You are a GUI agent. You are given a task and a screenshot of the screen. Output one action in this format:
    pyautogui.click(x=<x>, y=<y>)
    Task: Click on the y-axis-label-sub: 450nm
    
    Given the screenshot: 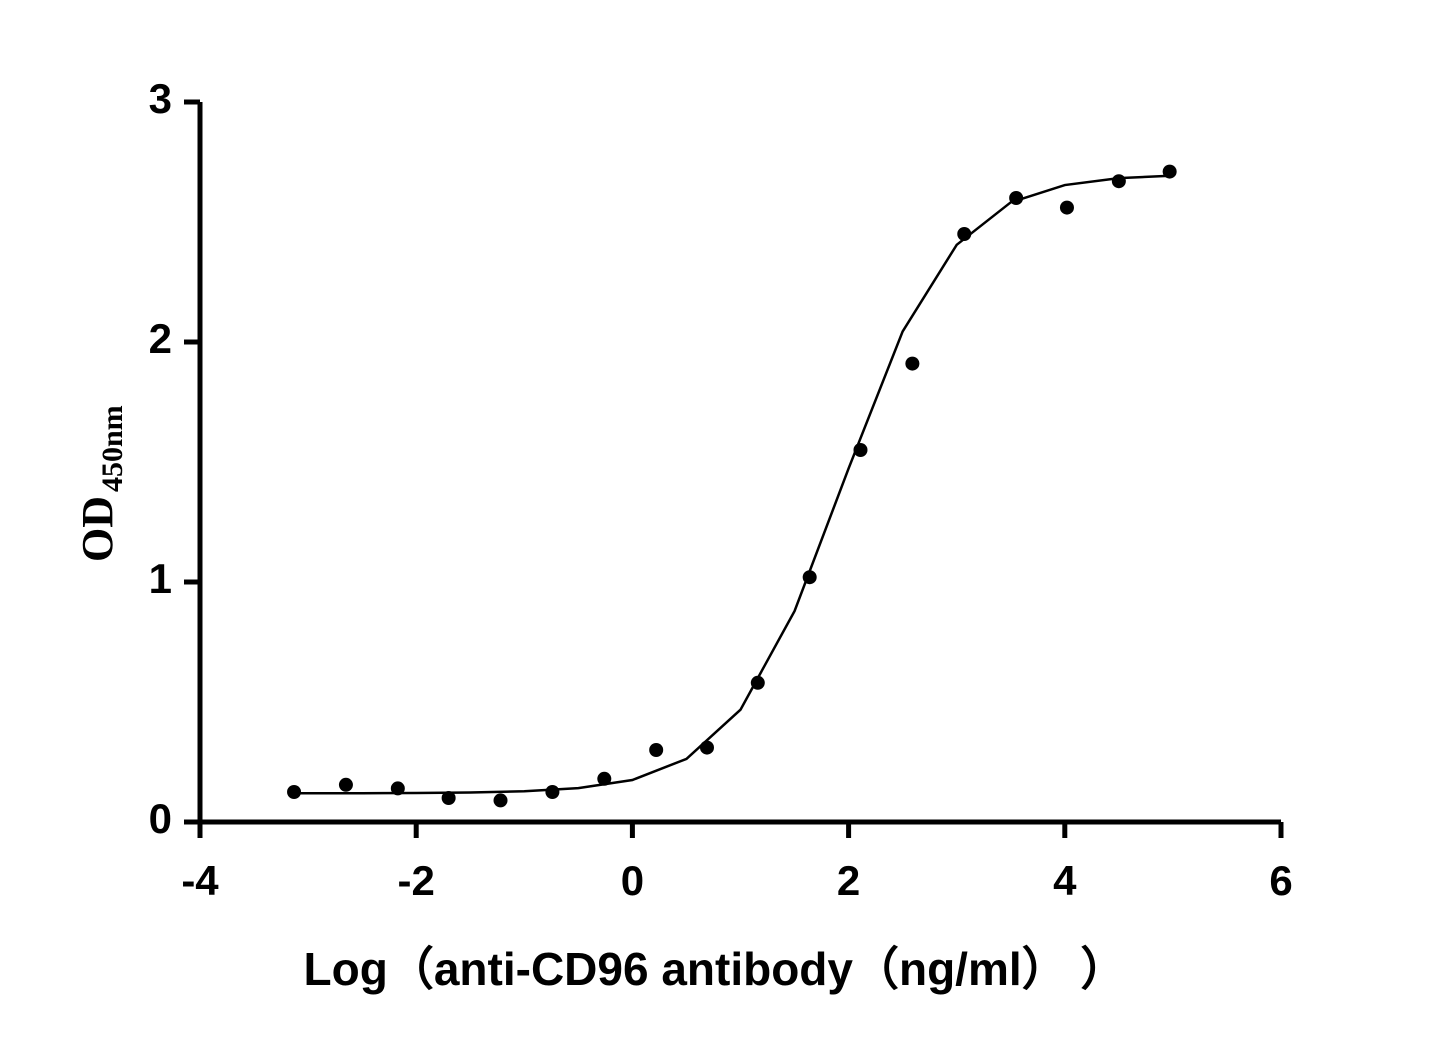 What is the action you would take?
    pyautogui.click(x=112, y=448)
    